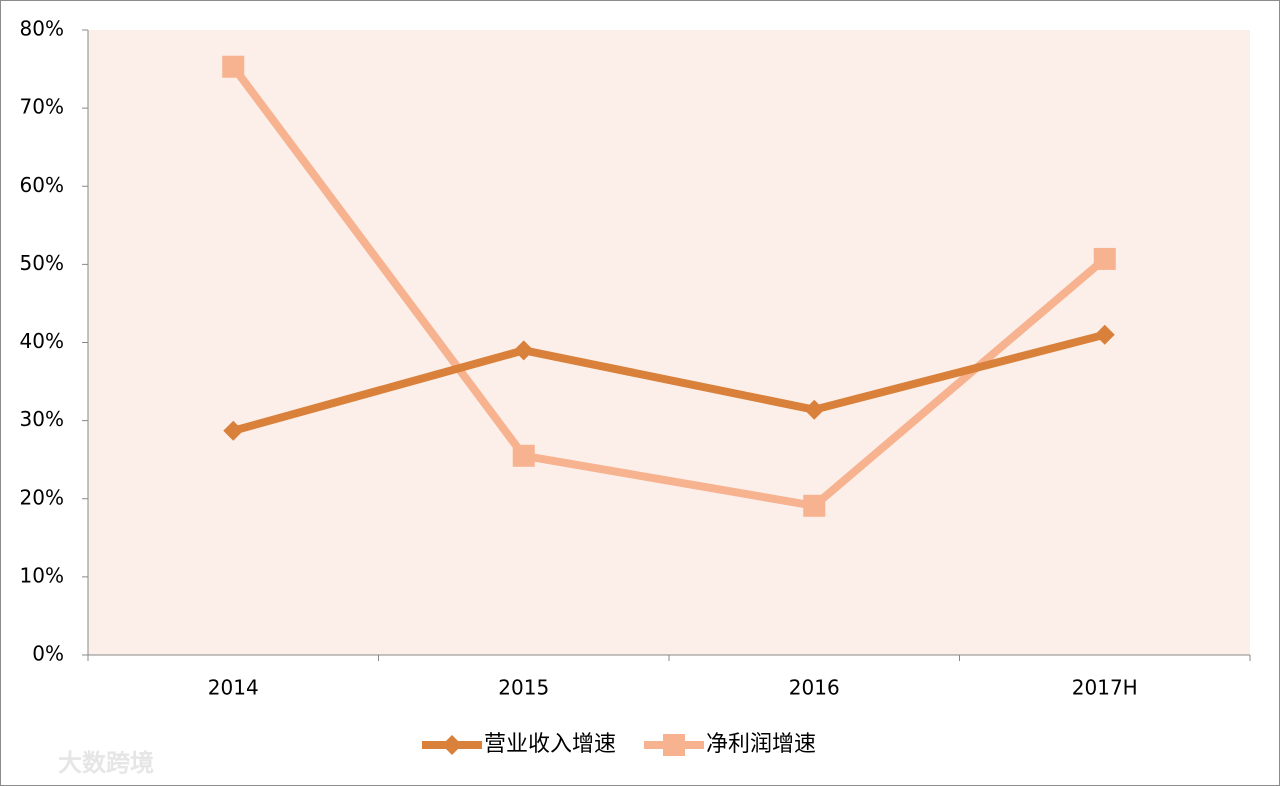  I want to click on y-tick-label: 50%, so click(42, 263).